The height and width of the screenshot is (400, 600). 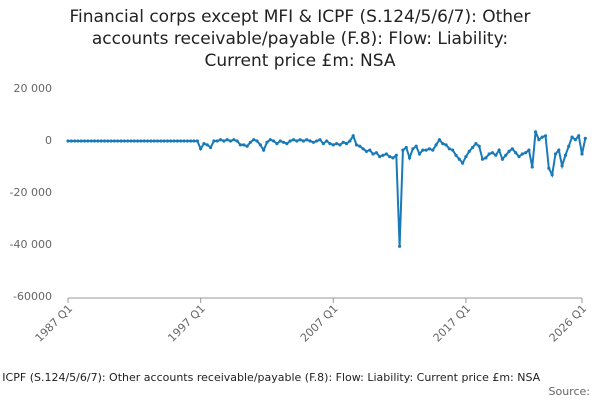 What do you see at coordinates (31, 244) in the screenshot?
I see `y-tick-label: -40 000` at bounding box center [31, 244].